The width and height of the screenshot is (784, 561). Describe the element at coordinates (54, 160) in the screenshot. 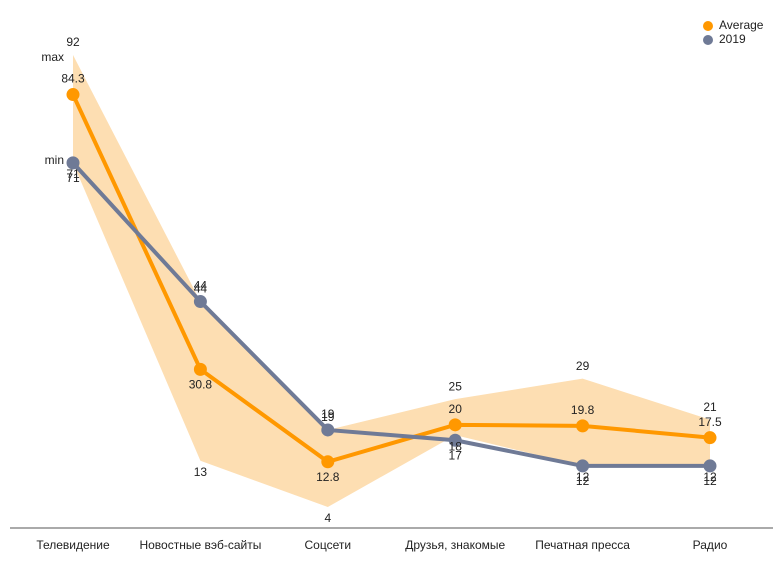

I see `min-annotation: min` at that location.